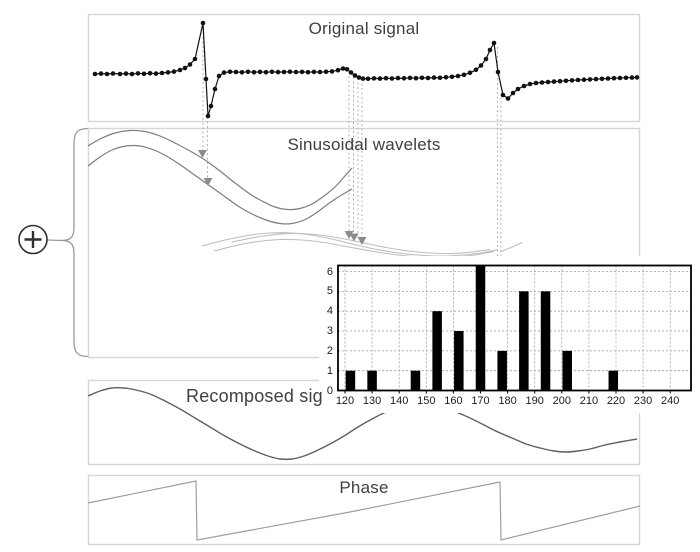 The height and width of the screenshot is (552, 700). I want to click on recomposed-signal-title: Recomposed sig, so click(254, 396).